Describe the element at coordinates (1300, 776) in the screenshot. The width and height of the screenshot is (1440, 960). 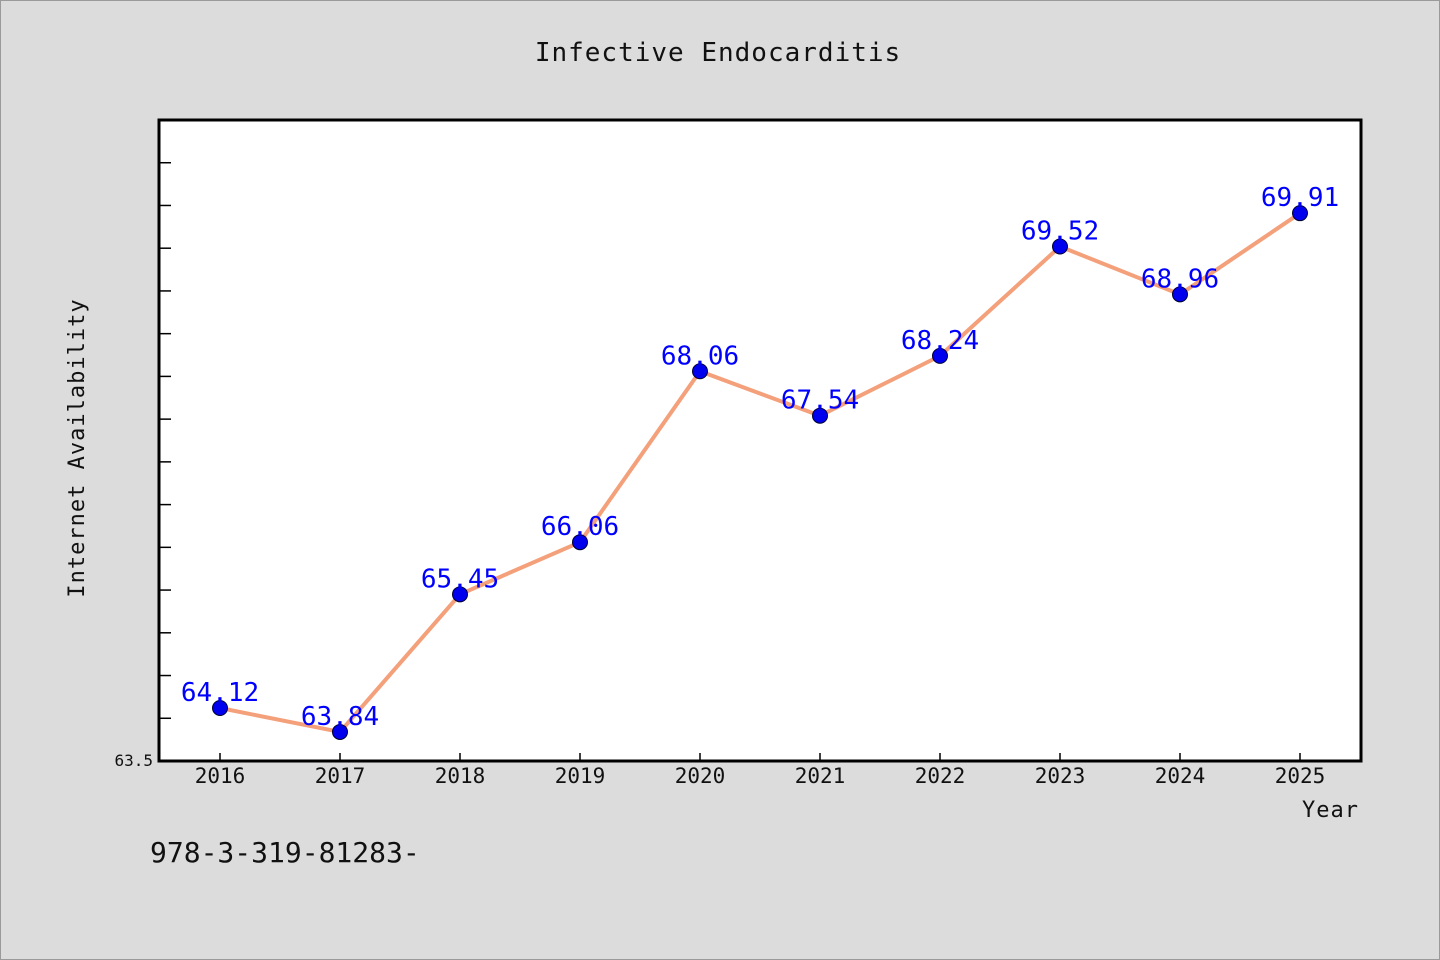
I see `x-tick-label: 2025` at that location.